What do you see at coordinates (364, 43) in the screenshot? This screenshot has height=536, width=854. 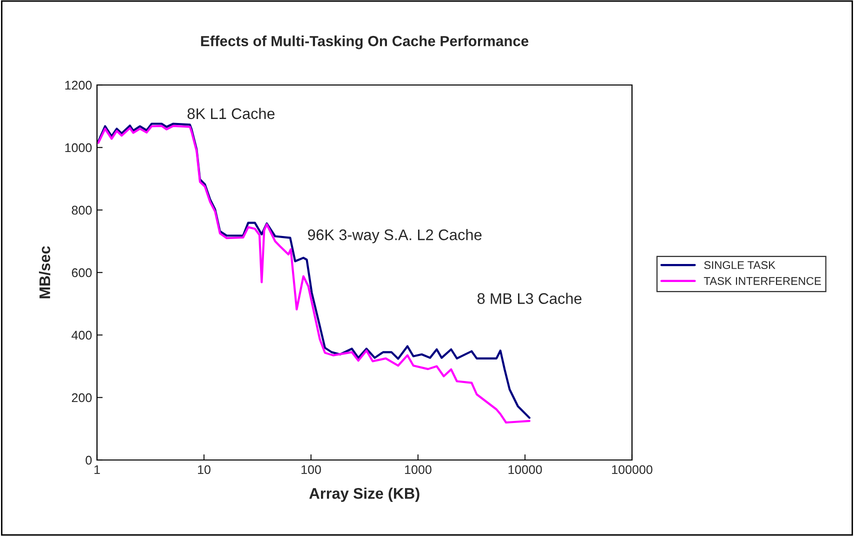 I see `chart-title: Effects of Multi-Tasking On Cache Performance` at bounding box center [364, 43].